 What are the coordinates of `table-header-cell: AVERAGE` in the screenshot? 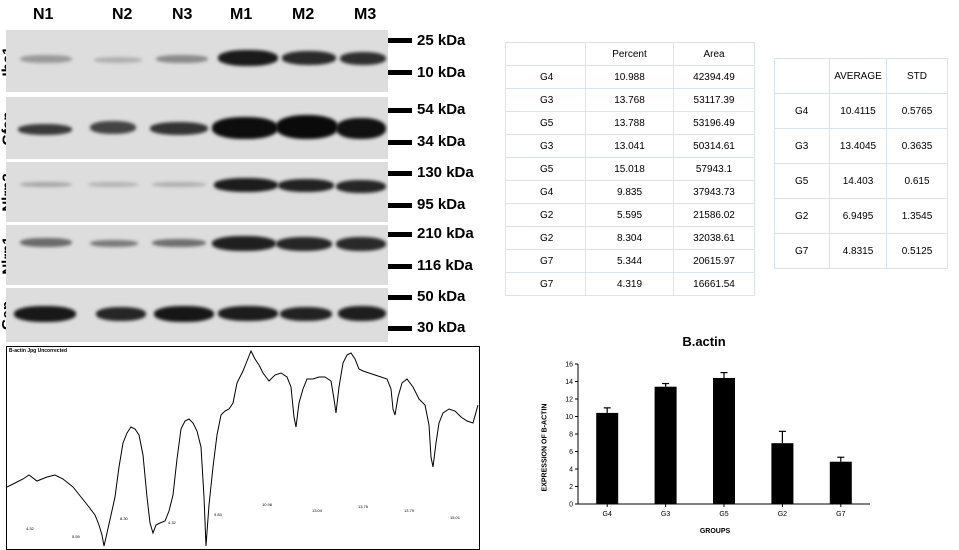 It's located at (858, 76).